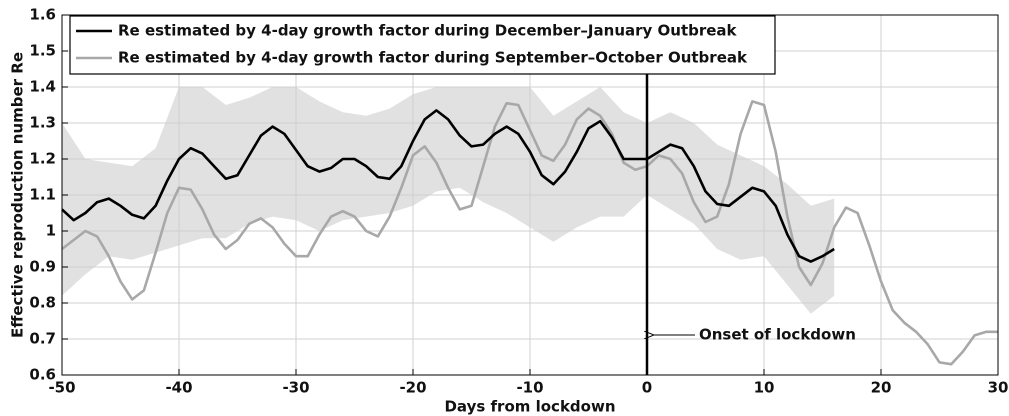 The image size is (1009, 416). What do you see at coordinates (529, 407) in the screenshot?
I see `x-axis-label: Days from lockdown` at bounding box center [529, 407].